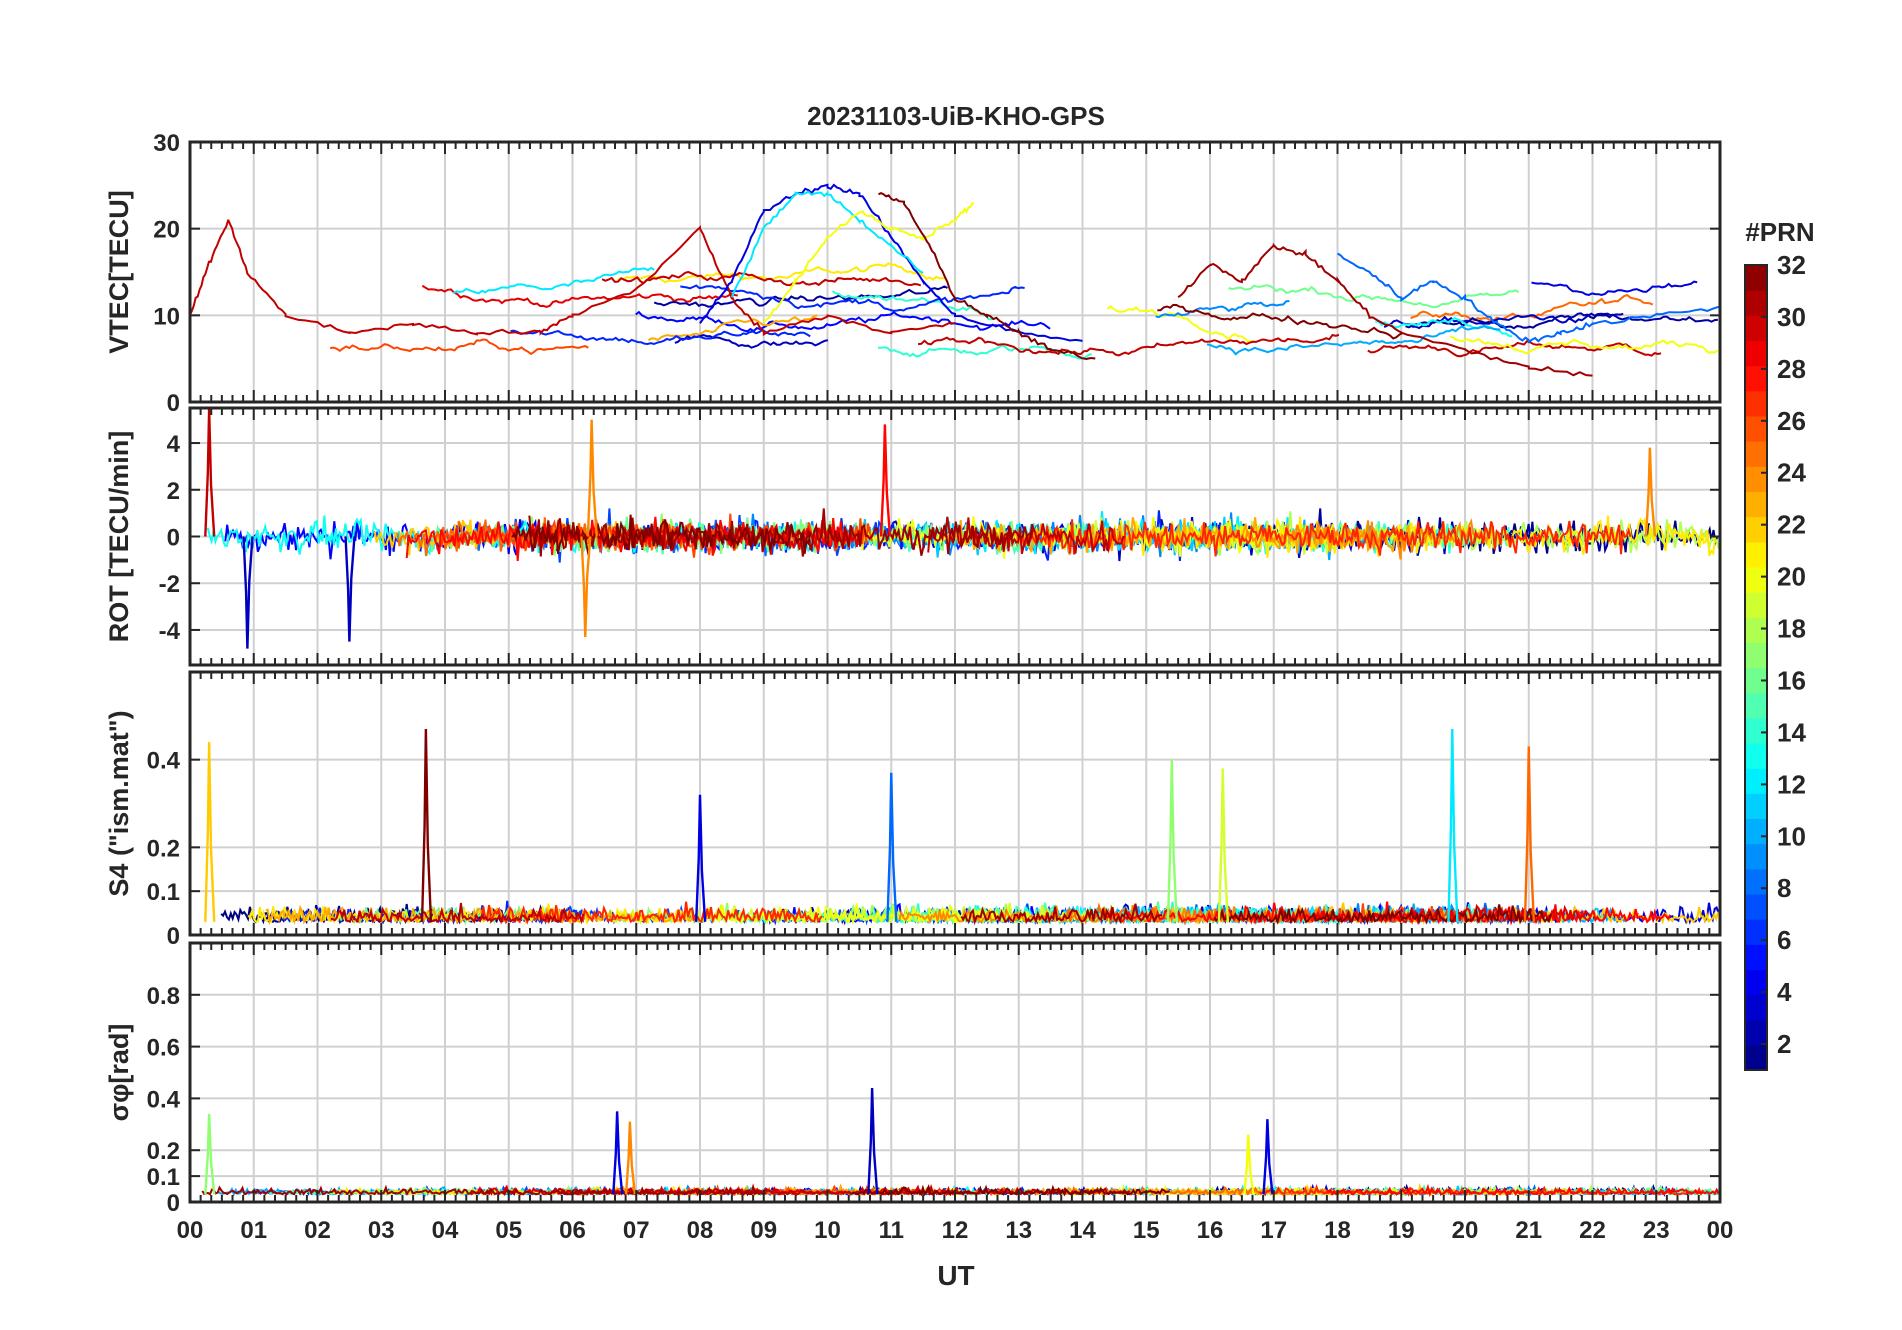 This screenshot has height=1330, width=1902. I want to click on colorbar-tick-label: 30, so click(1791, 317).